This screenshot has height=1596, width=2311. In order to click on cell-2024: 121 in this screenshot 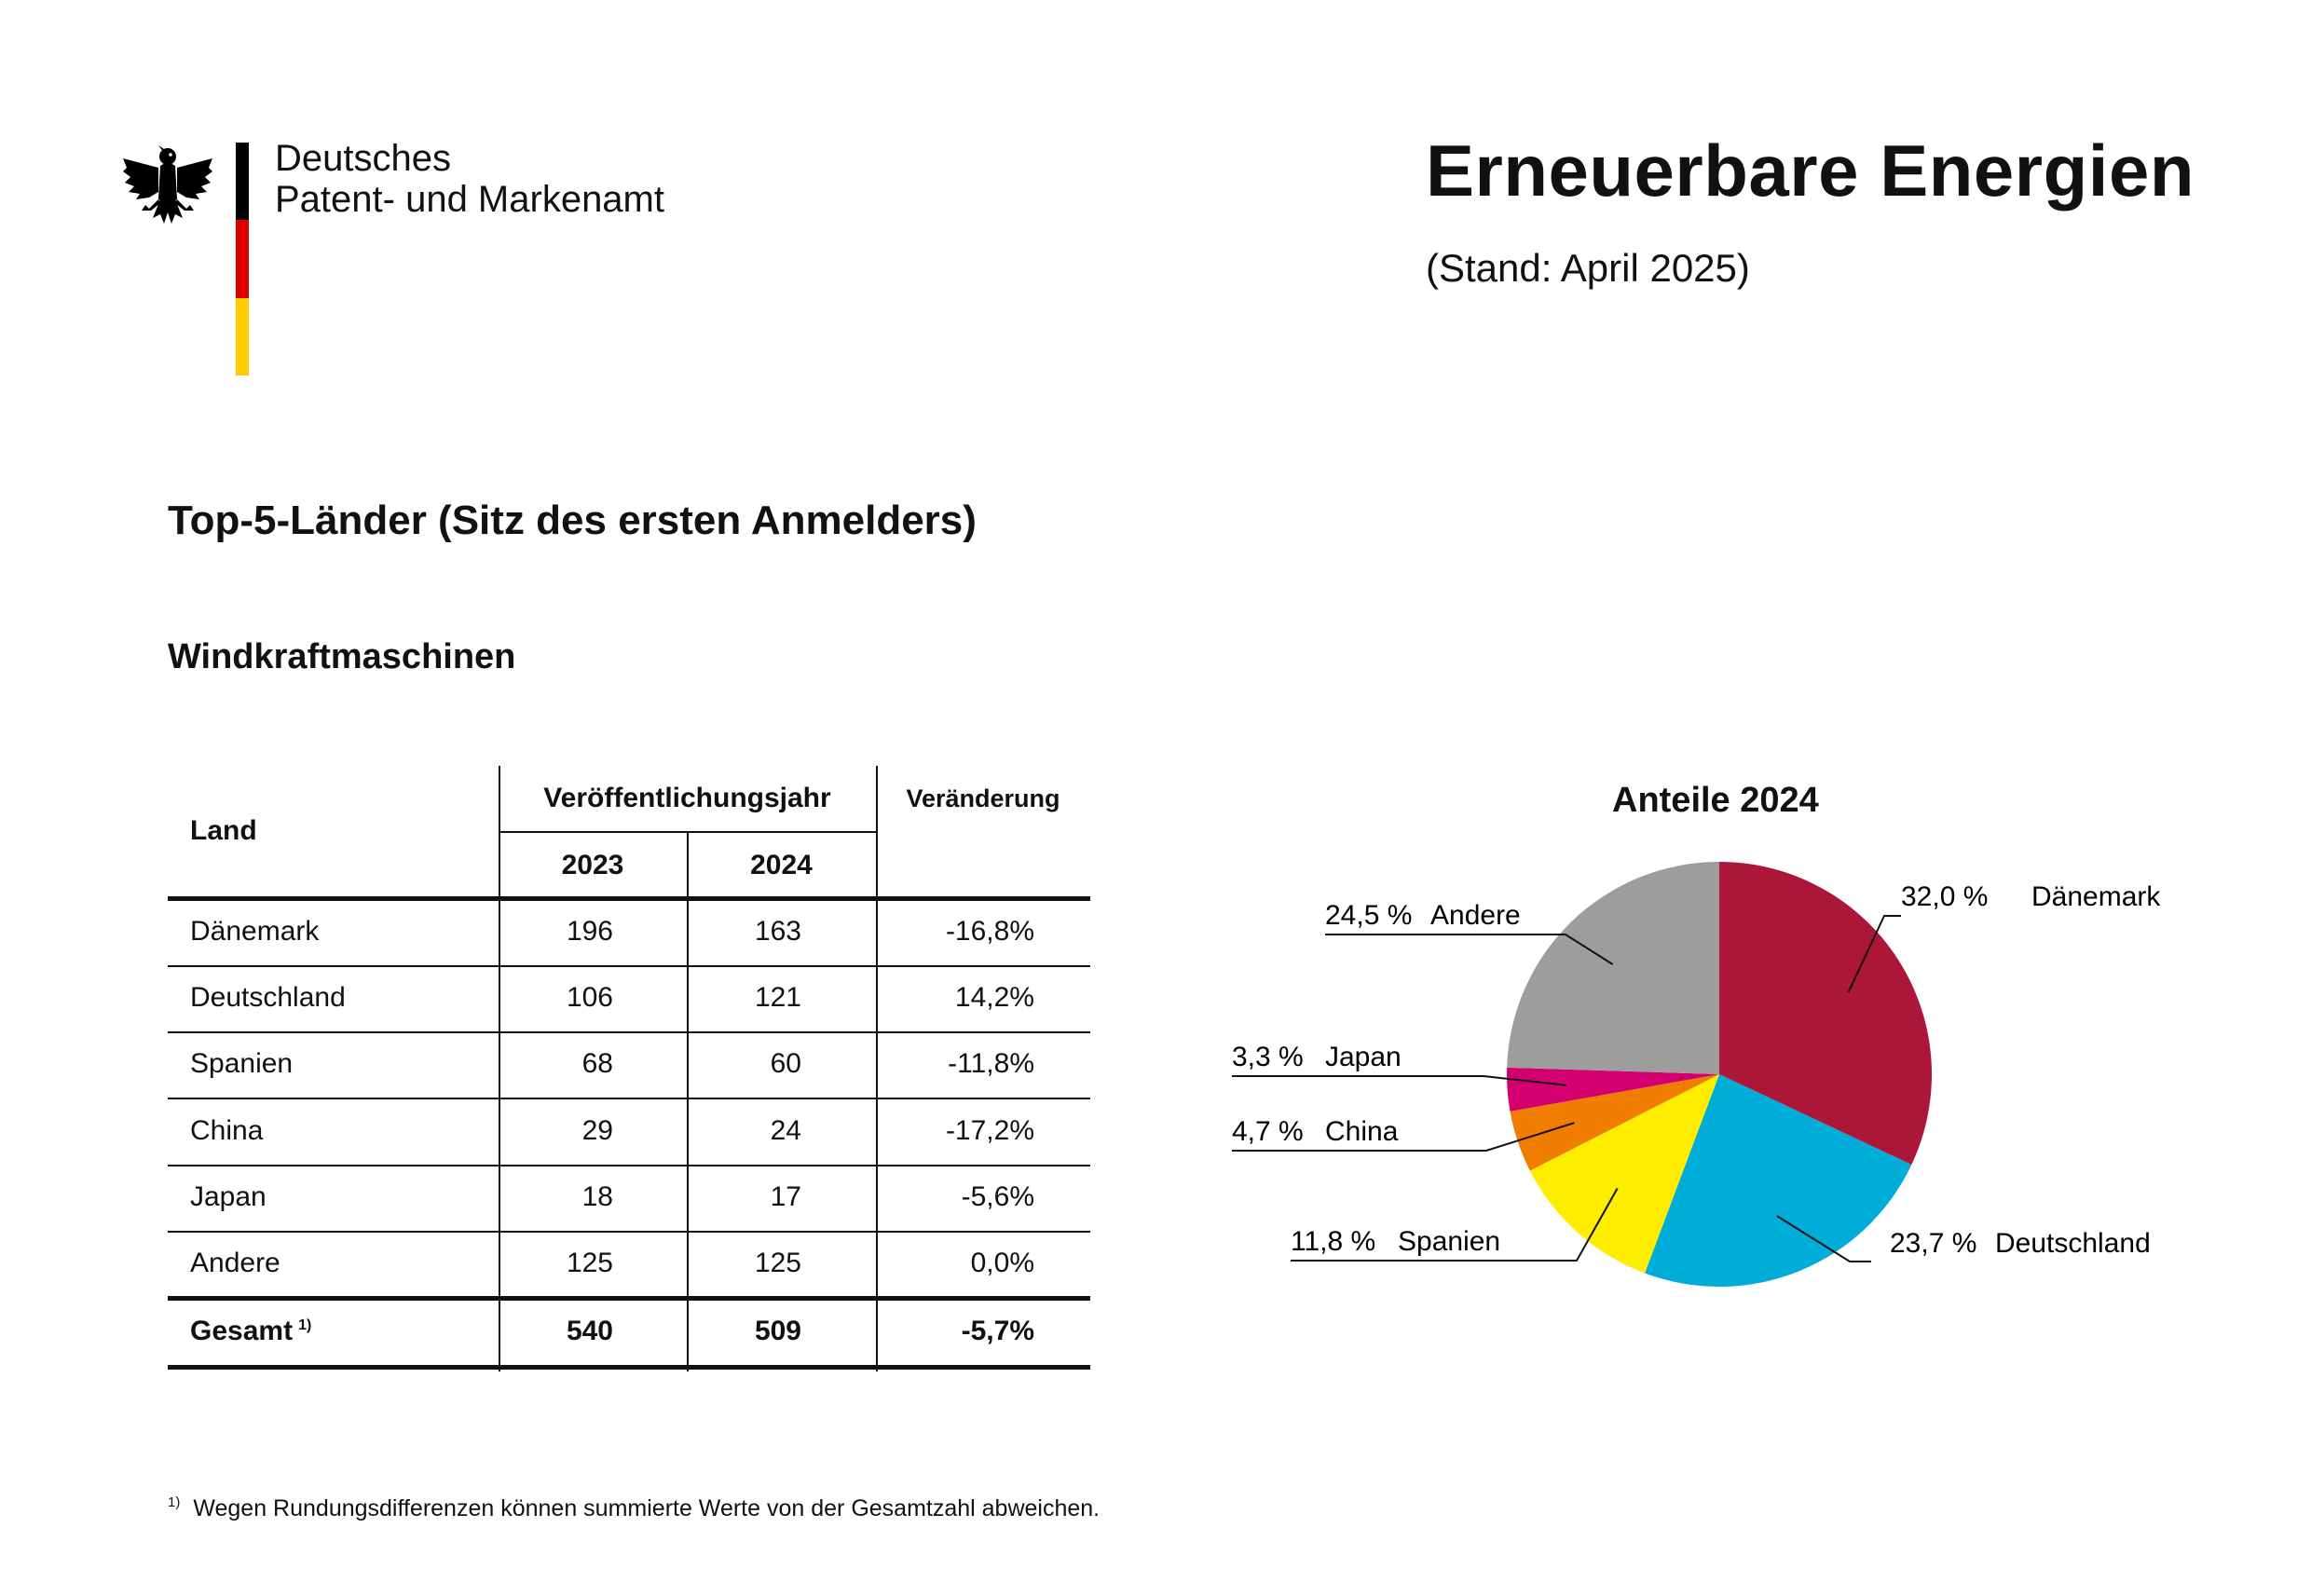, I will do `click(778, 998)`.